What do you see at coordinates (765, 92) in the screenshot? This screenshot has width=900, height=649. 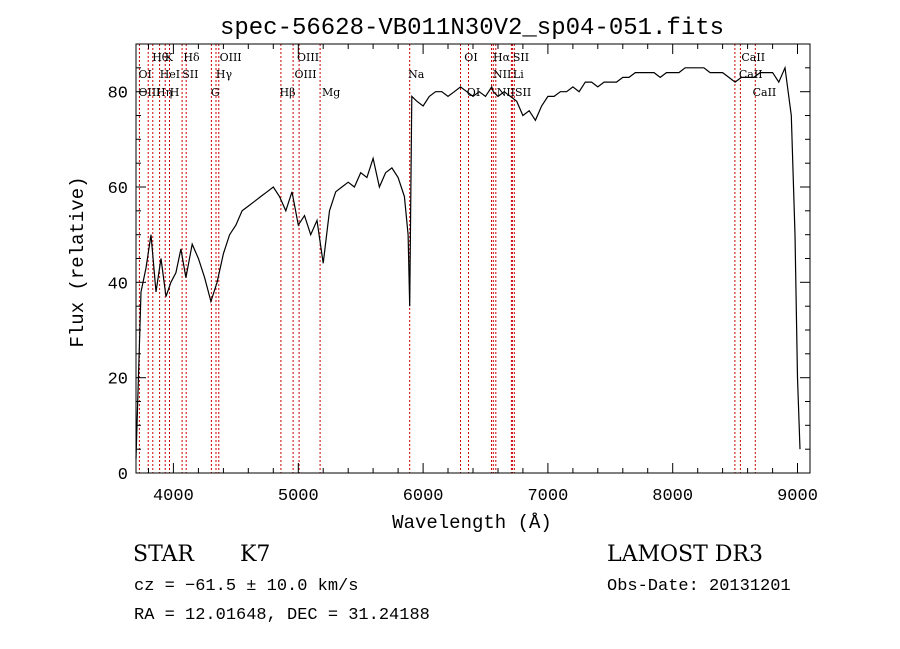 I see `line-label-row3-8: CaII` at bounding box center [765, 92].